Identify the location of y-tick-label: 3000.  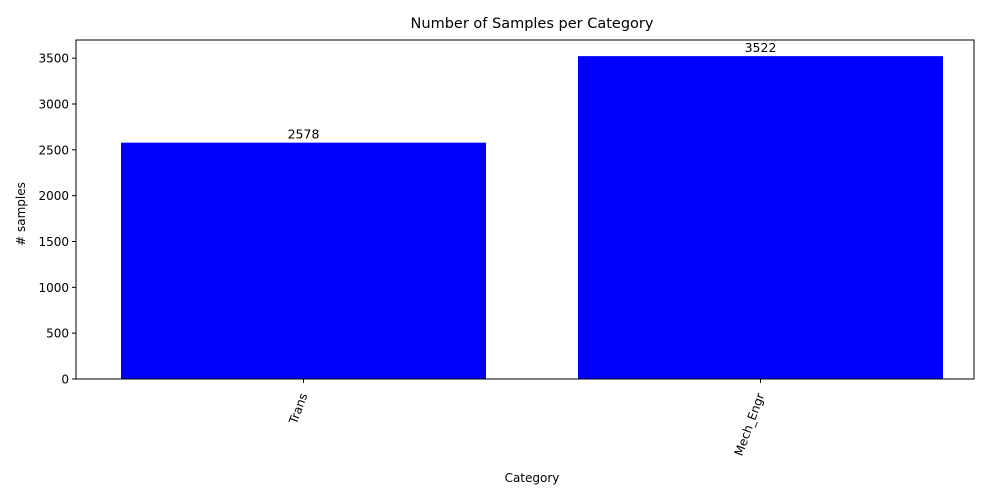
(53, 104).